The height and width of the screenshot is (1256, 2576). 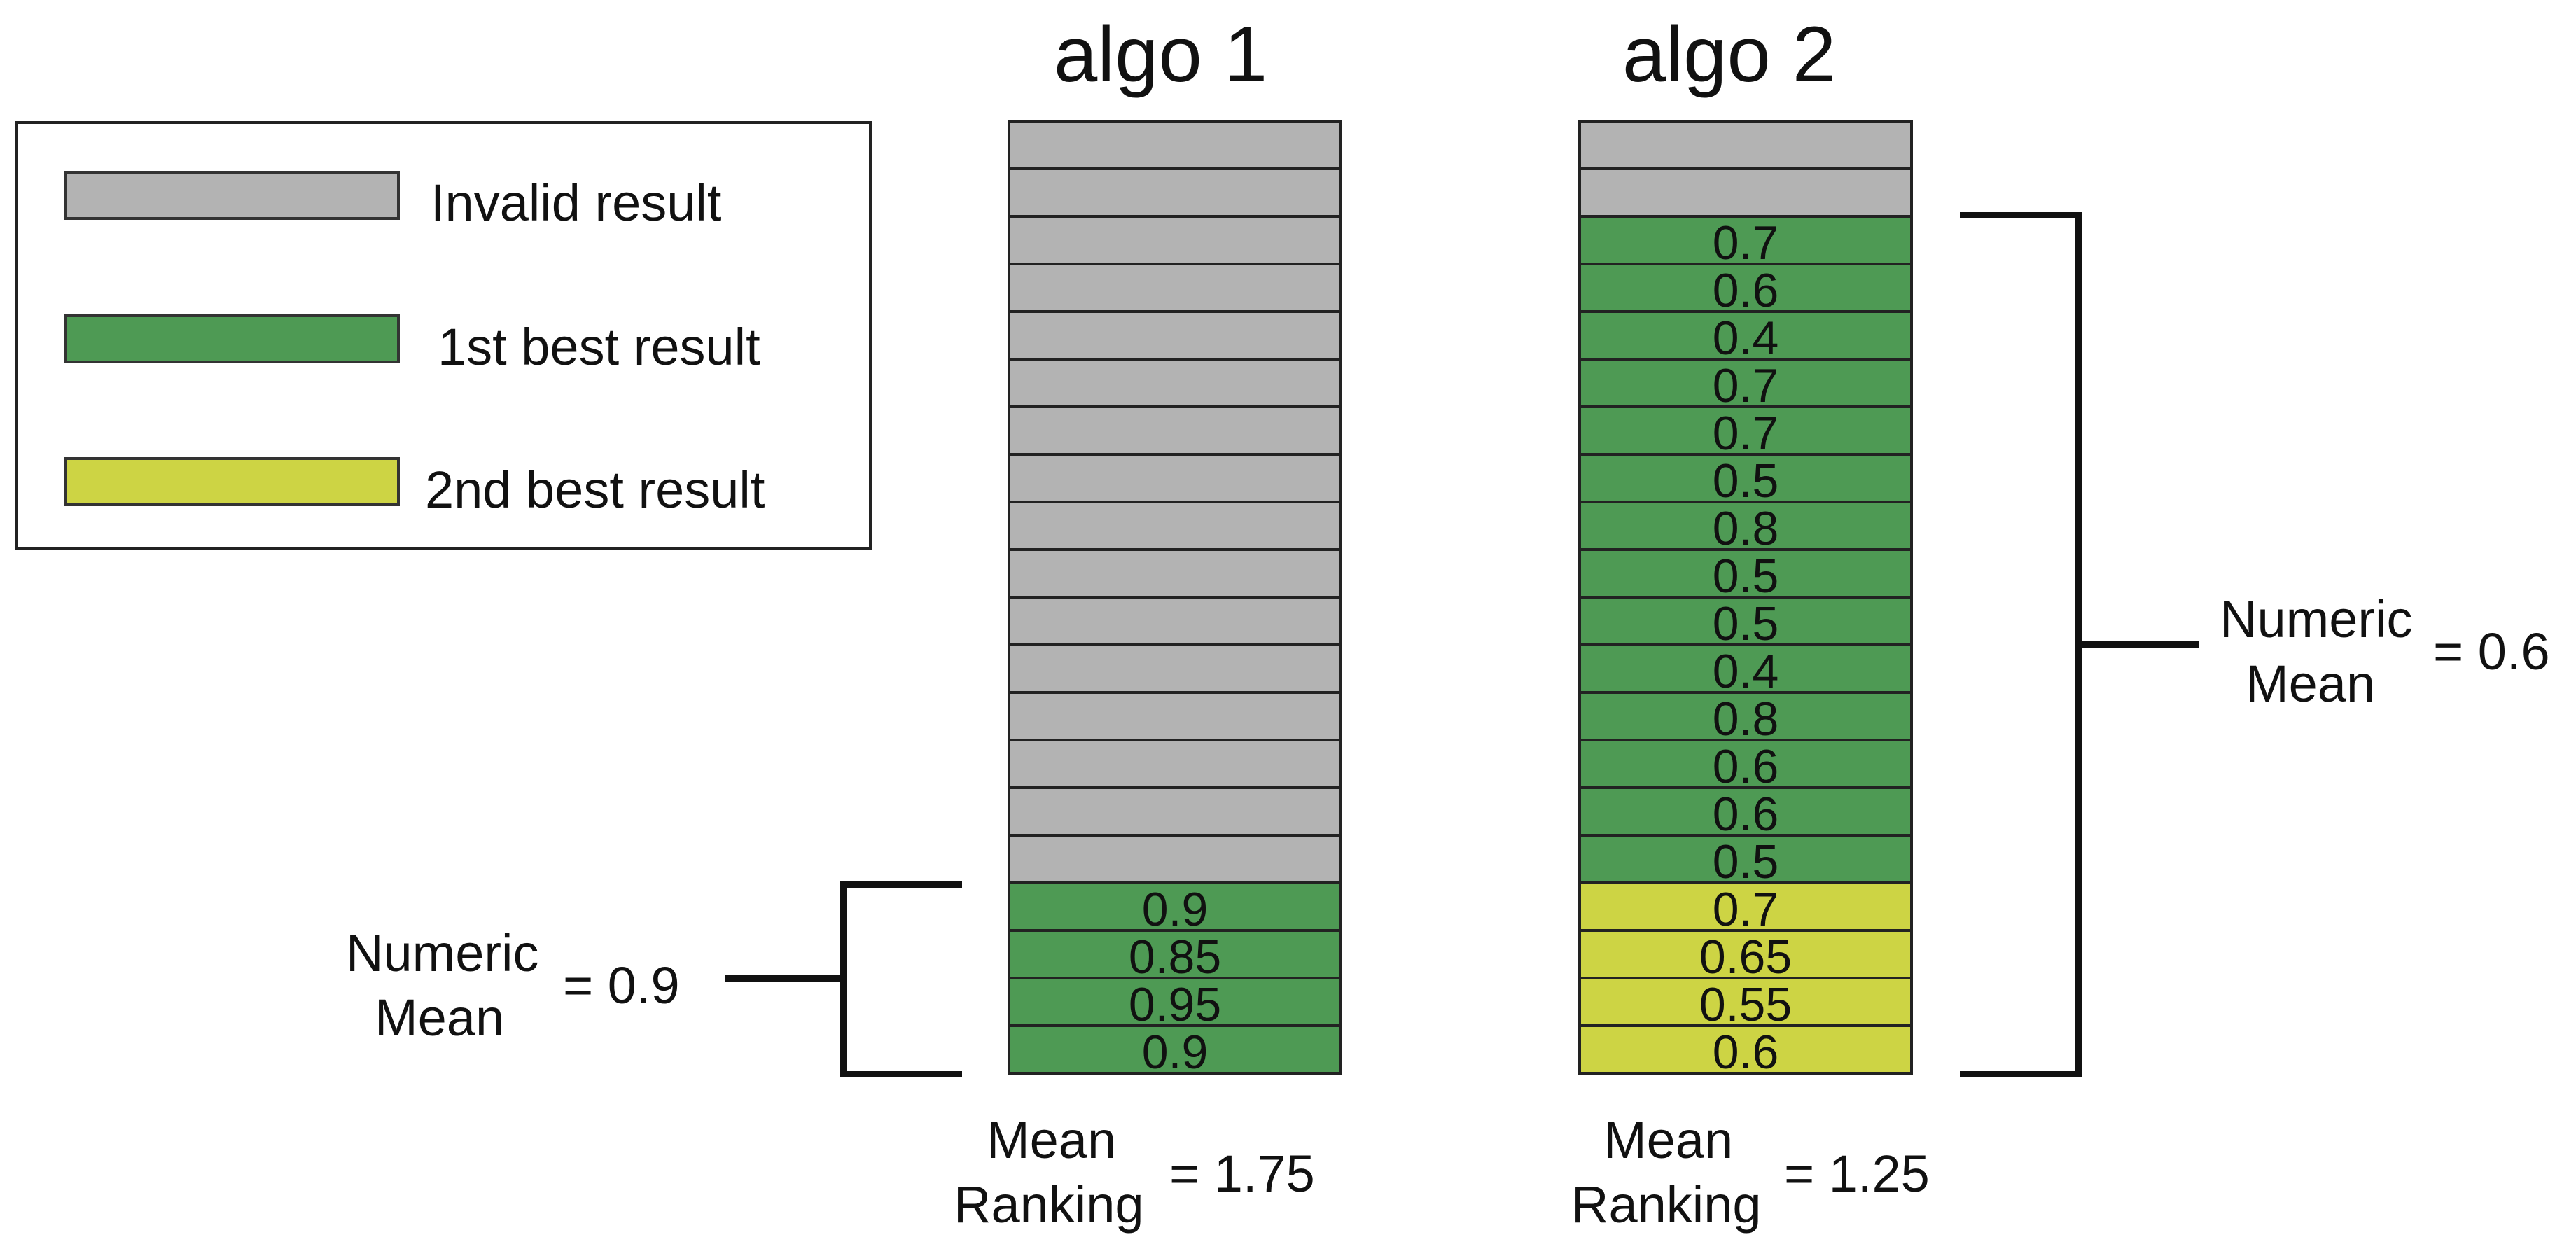 I want to click on algo2-numeric-mean-label-line1: Numeric, so click(x=2316, y=619).